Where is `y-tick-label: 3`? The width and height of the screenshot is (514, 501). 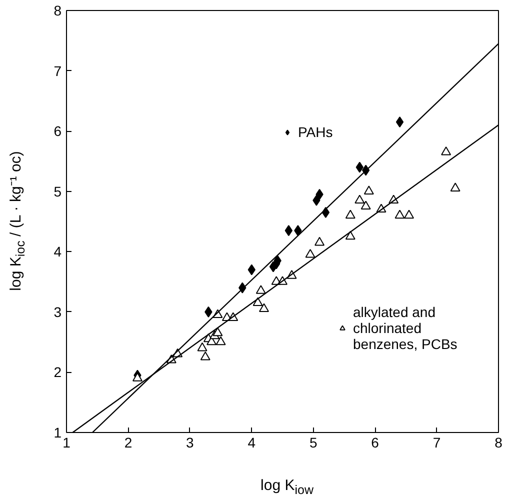
y-tick-label: 3 is located at coordinates (58, 312).